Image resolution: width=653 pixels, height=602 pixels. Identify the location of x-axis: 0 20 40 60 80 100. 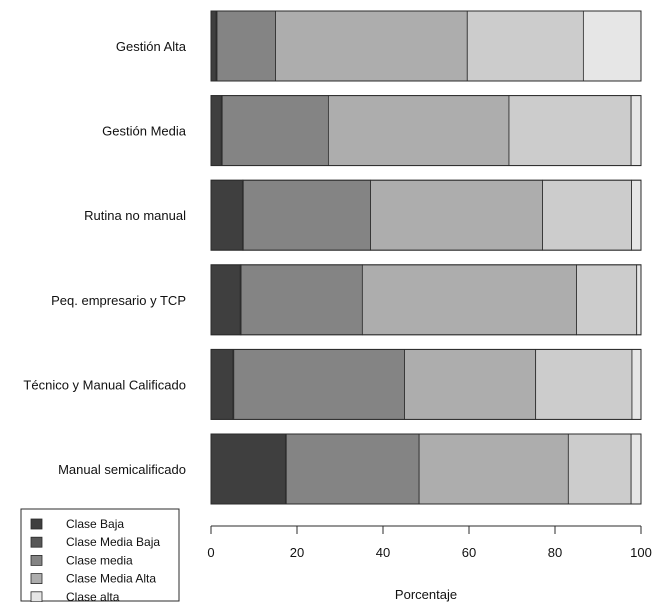
(429, 542).